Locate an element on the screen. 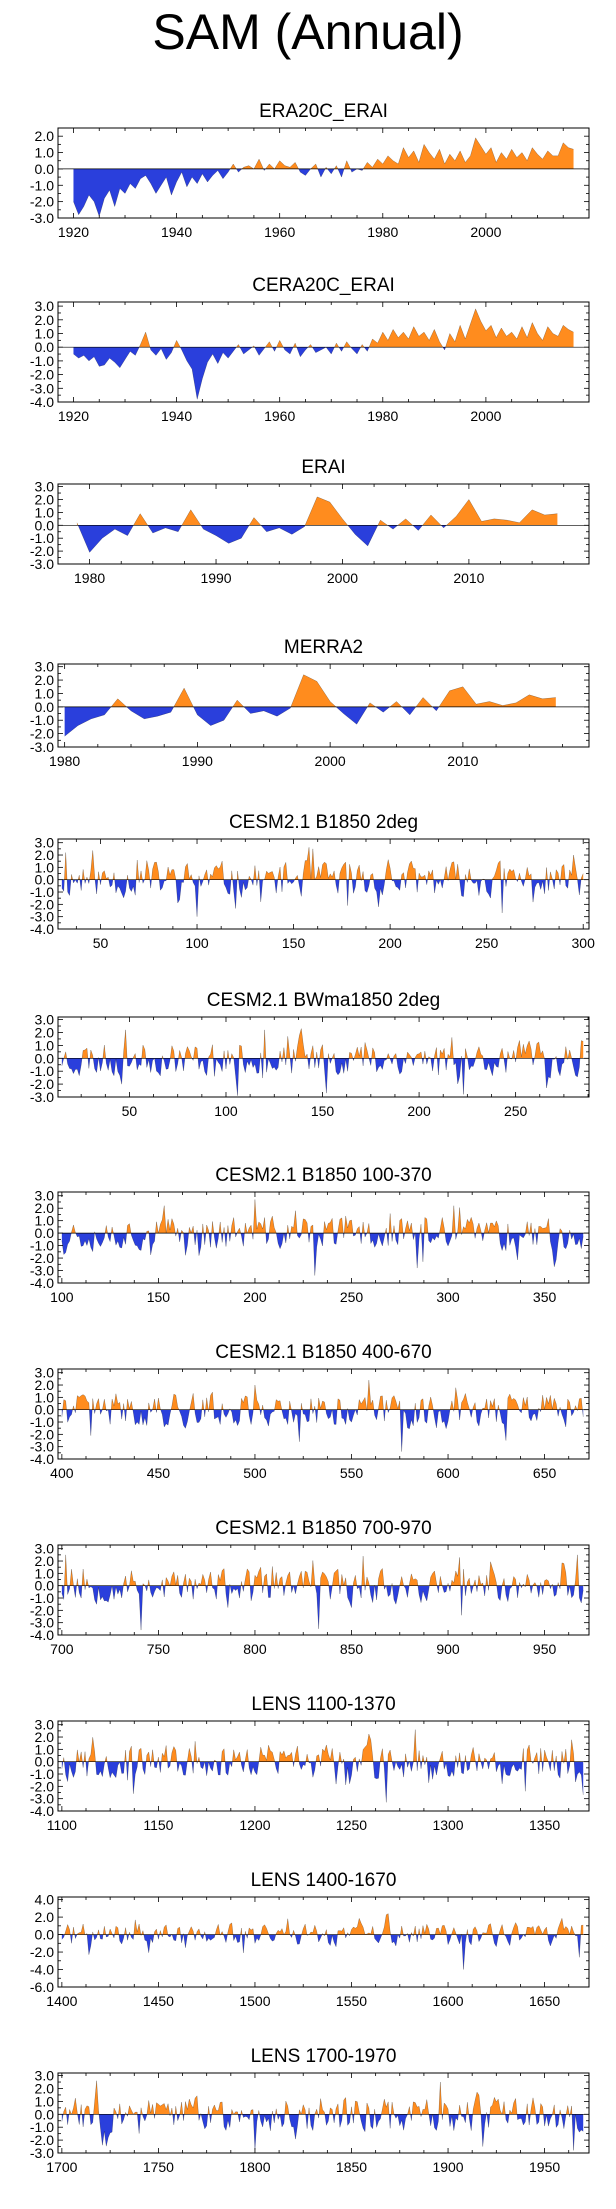 This screenshot has width=616, height=2209. x-tick-label: 800 is located at coordinates (255, 1649).